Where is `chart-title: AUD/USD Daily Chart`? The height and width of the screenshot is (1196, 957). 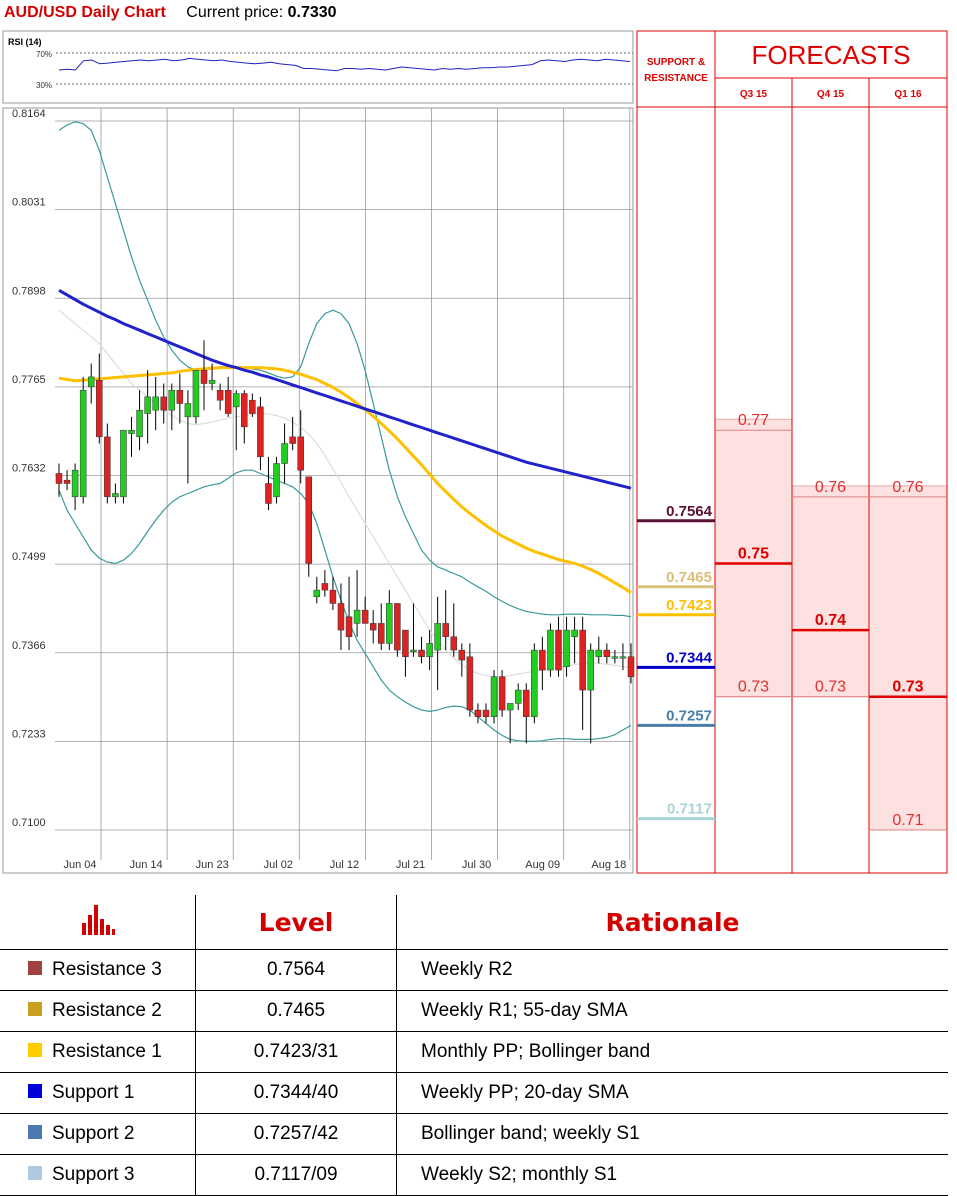
chart-title: AUD/USD Daily Chart is located at coordinates (85, 12).